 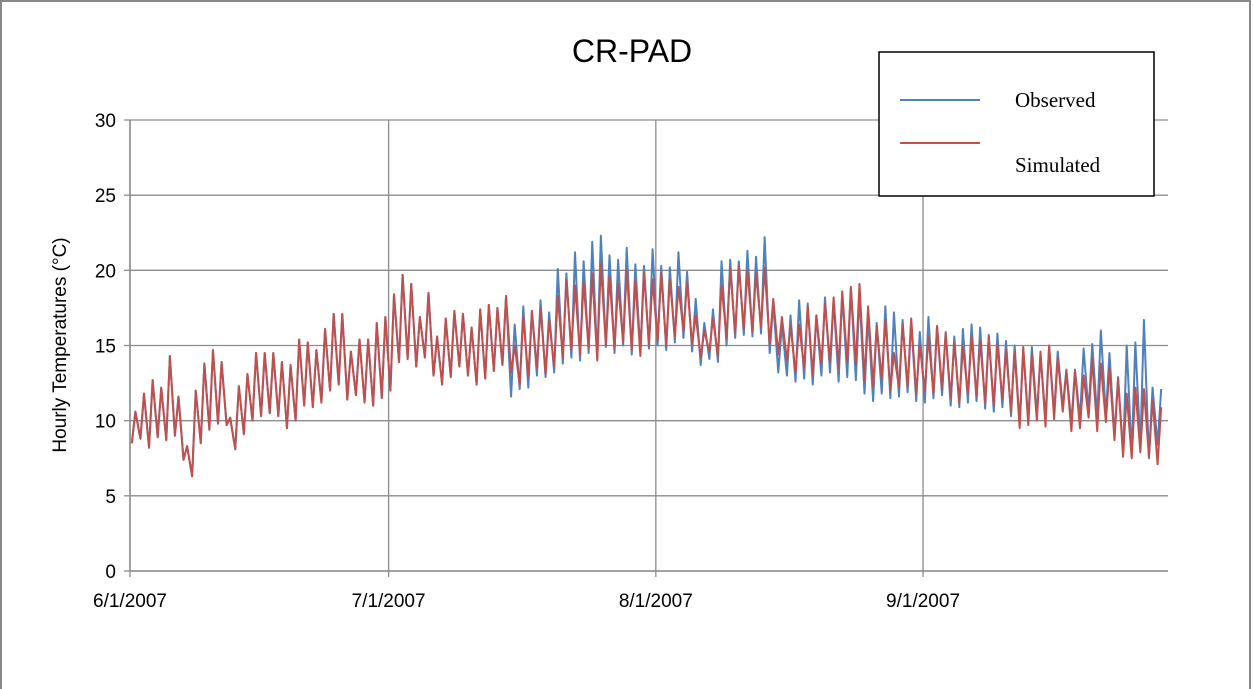 I want to click on legend-label: Simulated, so click(x=1058, y=165).